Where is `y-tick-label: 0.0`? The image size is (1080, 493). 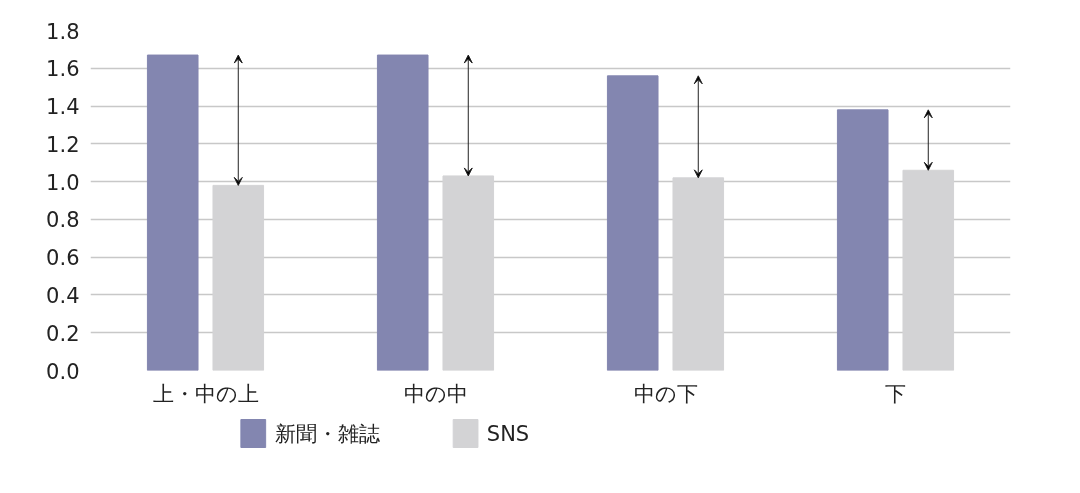
y-tick-label: 0.0 is located at coordinates (63, 371).